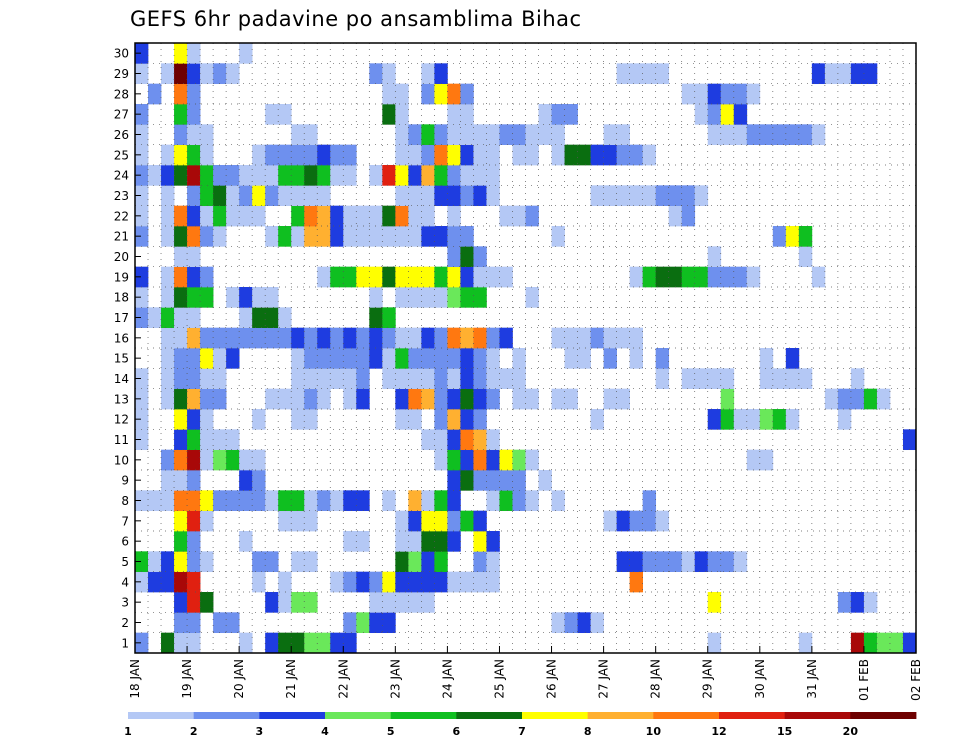 The image size is (960, 742). I want to click on x-tick-label: 18 JAN, so click(135, 679).